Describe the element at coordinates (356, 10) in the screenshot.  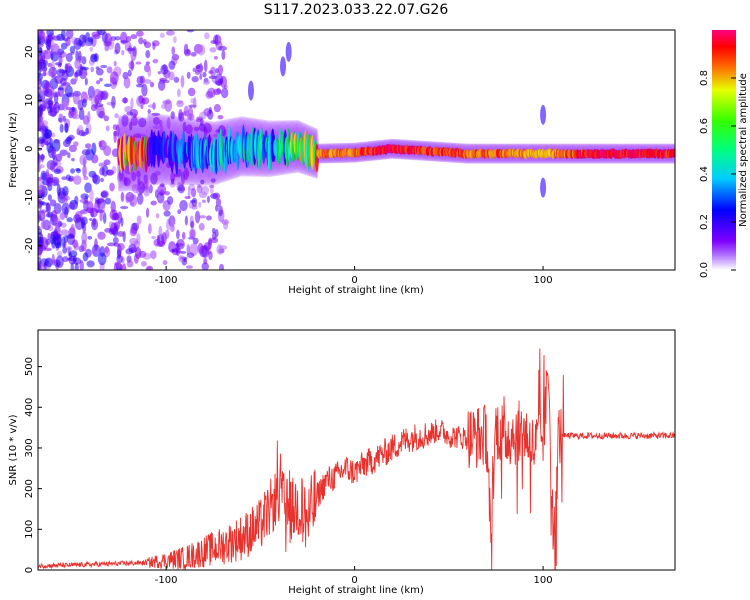
I see `figure-title: S117.2023.033.22.07.G26` at that location.